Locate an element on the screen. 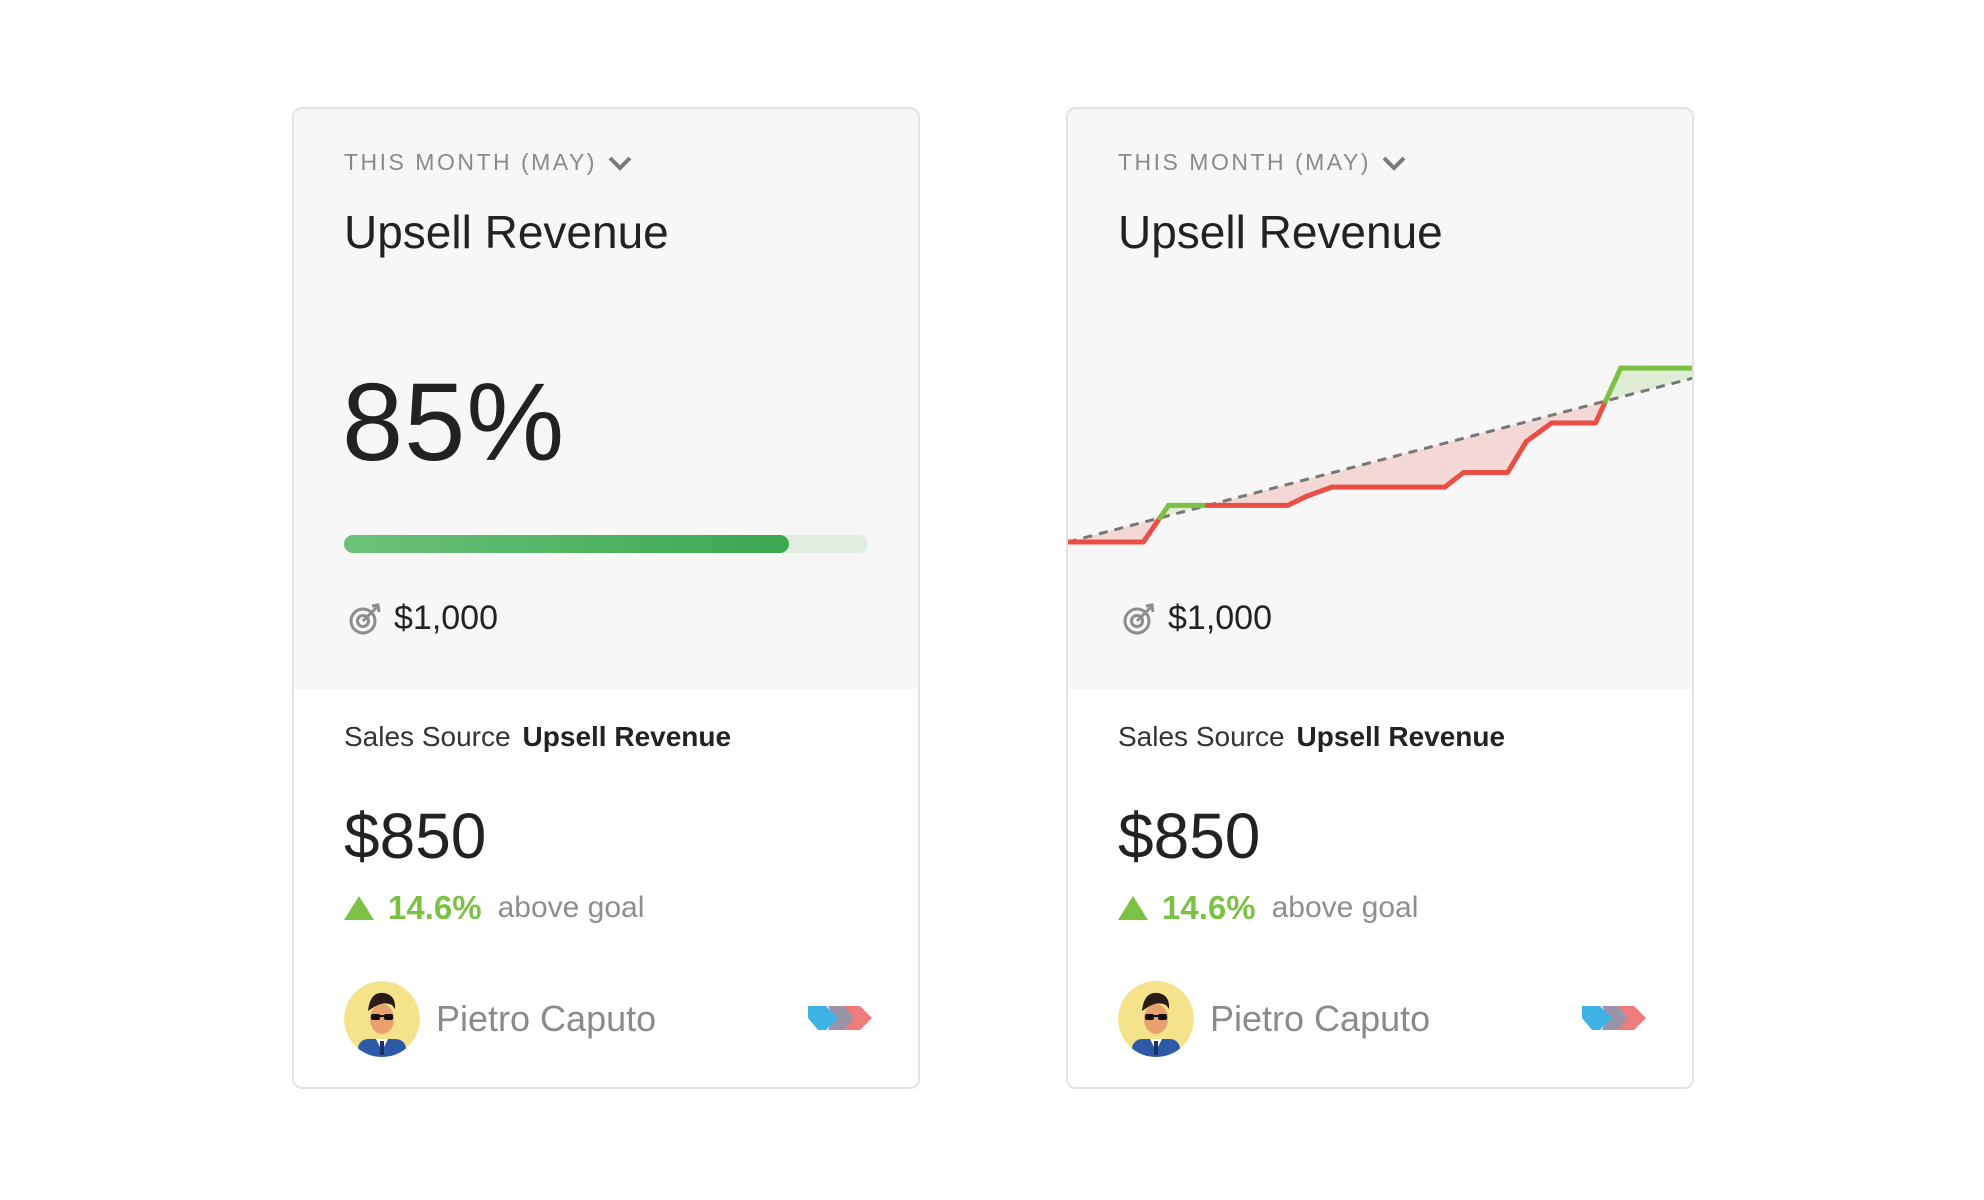  progress-bar is located at coordinates (606, 544).